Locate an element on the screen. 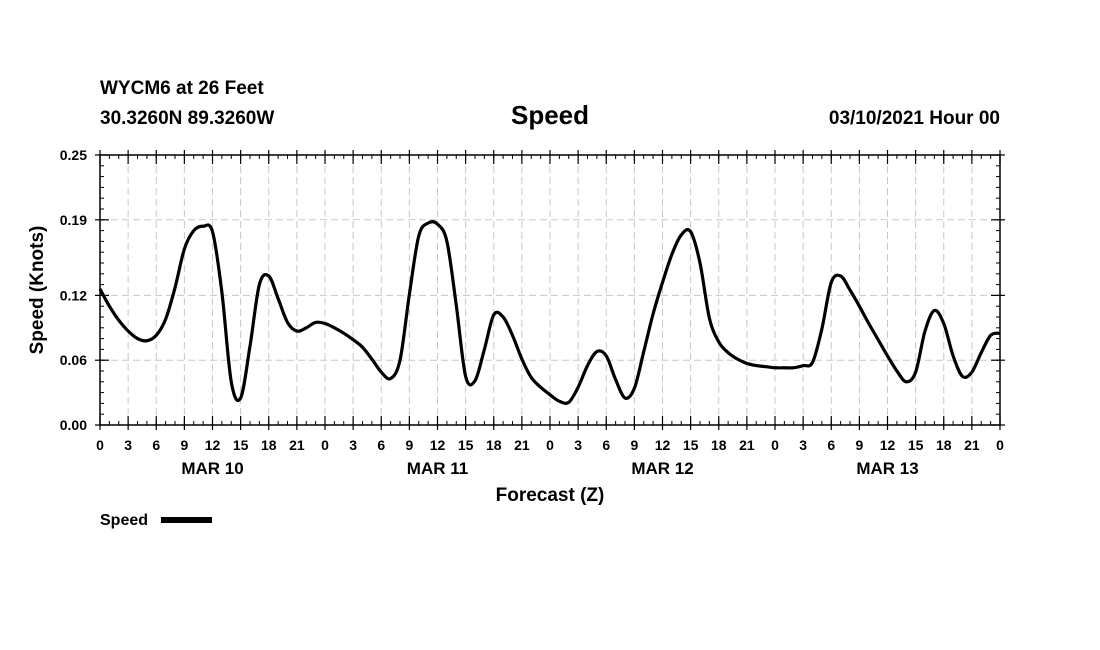 The width and height of the screenshot is (1100, 650). day-labels: MAR 10 MAR 11 MAR 12 MAR 13 is located at coordinates (549, 468).